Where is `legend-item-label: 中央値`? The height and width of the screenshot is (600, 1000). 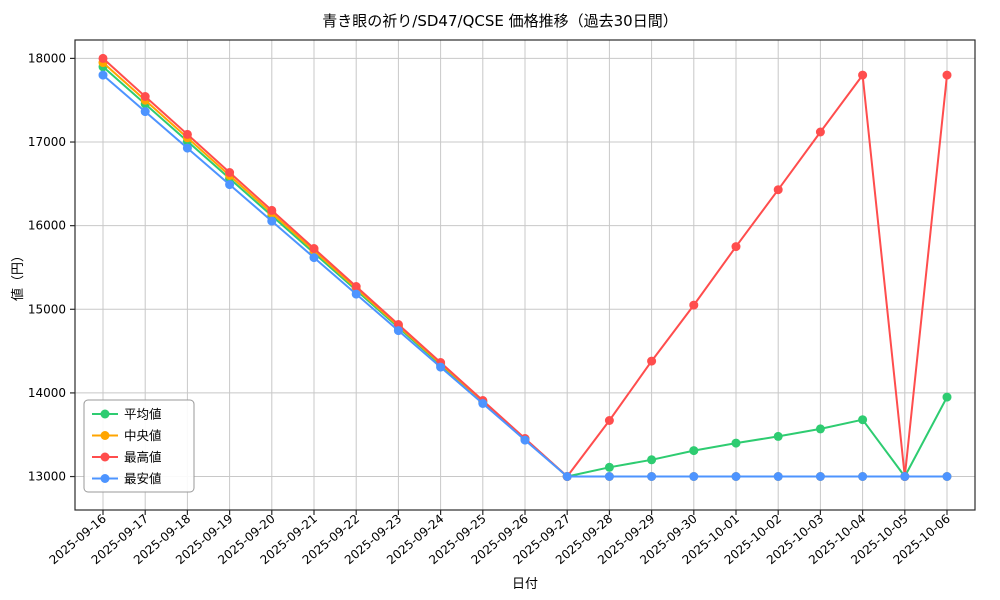 legend-item-label: 中央値 is located at coordinates (143, 435).